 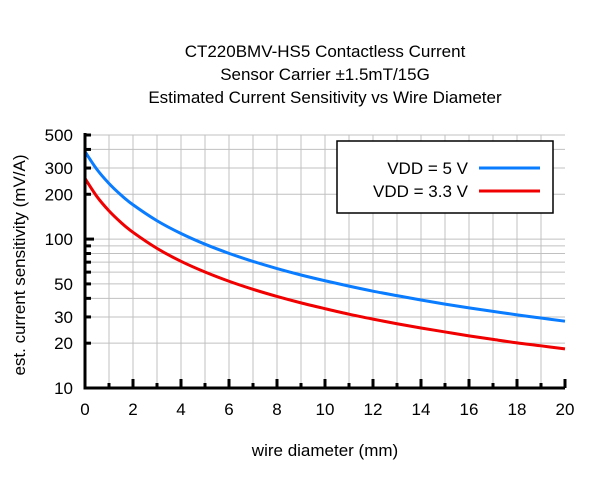 I want to click on x-tick-label: 12, so click(x=373, y=409).